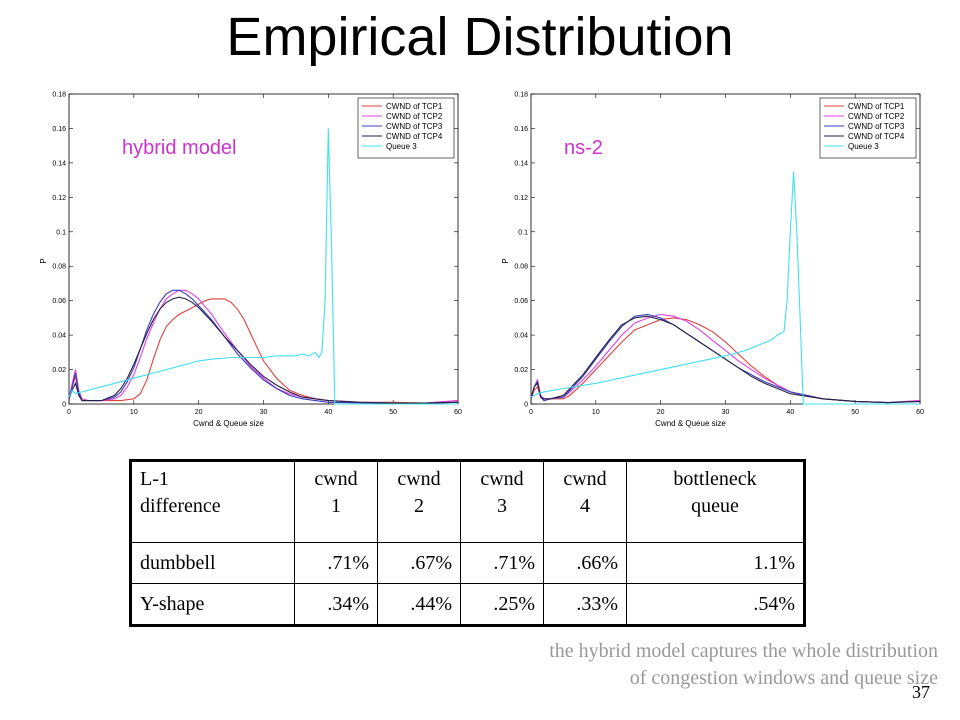 Image resolution: width=960 pixels, height=720 pixels. Describe the element at coordinates (585, 563) in the screenshot. I see `table-cell: .66%` at that location.